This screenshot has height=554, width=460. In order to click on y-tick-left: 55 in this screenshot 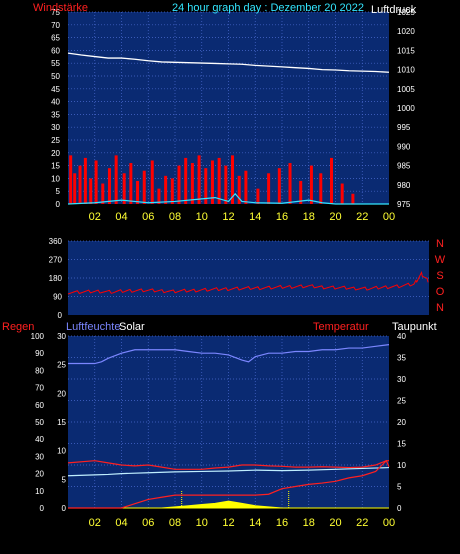, I will do `click(55, 63)`.